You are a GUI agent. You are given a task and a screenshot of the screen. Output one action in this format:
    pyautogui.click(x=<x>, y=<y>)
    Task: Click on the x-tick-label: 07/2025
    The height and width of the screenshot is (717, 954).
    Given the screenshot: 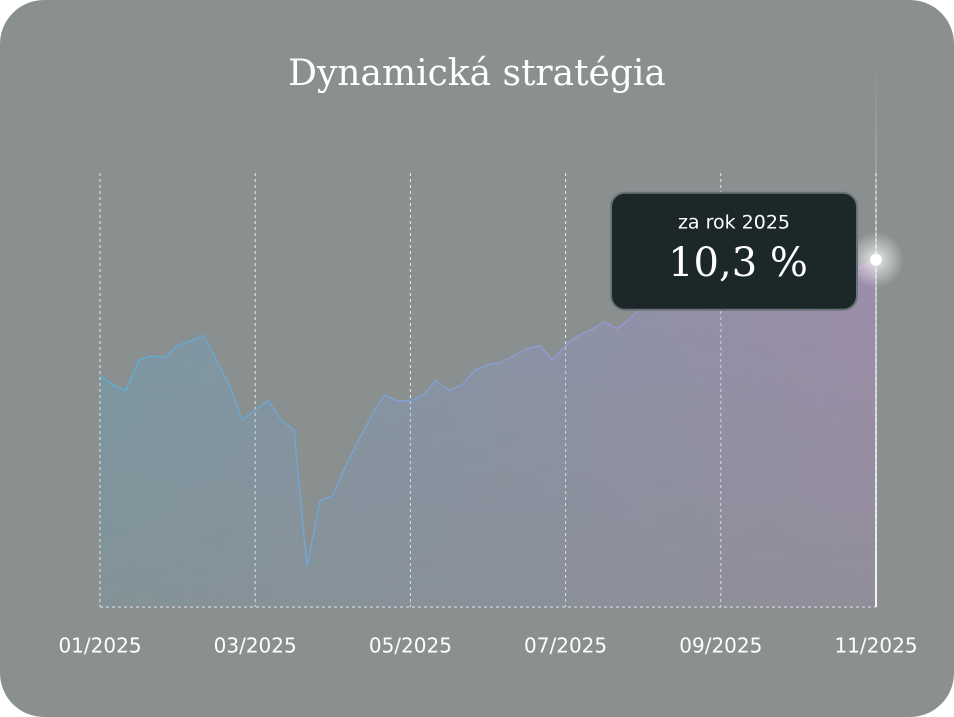 What is the action you would take?
    pyautogui.click(x=565, y=646)
    